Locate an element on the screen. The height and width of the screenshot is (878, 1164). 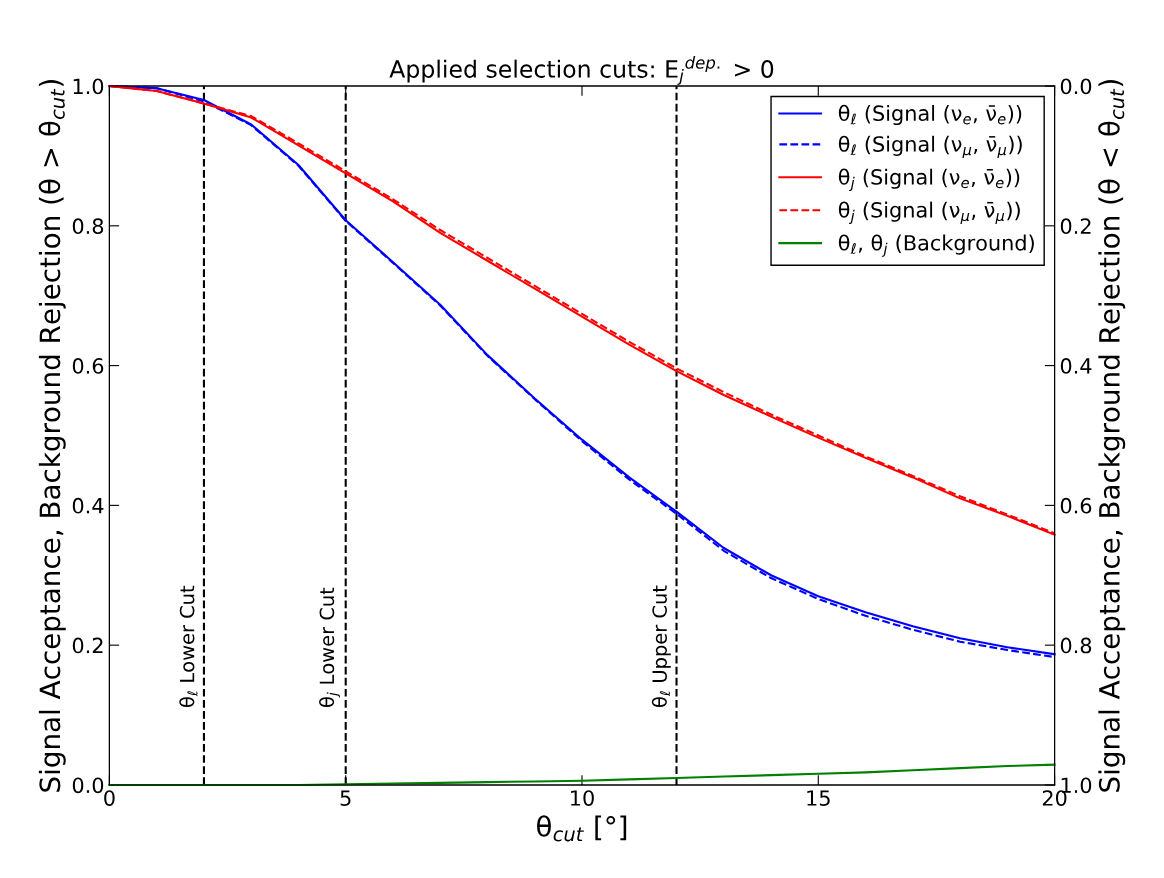
y-tick-label: 0.2 is located at coordinates (87, 645).